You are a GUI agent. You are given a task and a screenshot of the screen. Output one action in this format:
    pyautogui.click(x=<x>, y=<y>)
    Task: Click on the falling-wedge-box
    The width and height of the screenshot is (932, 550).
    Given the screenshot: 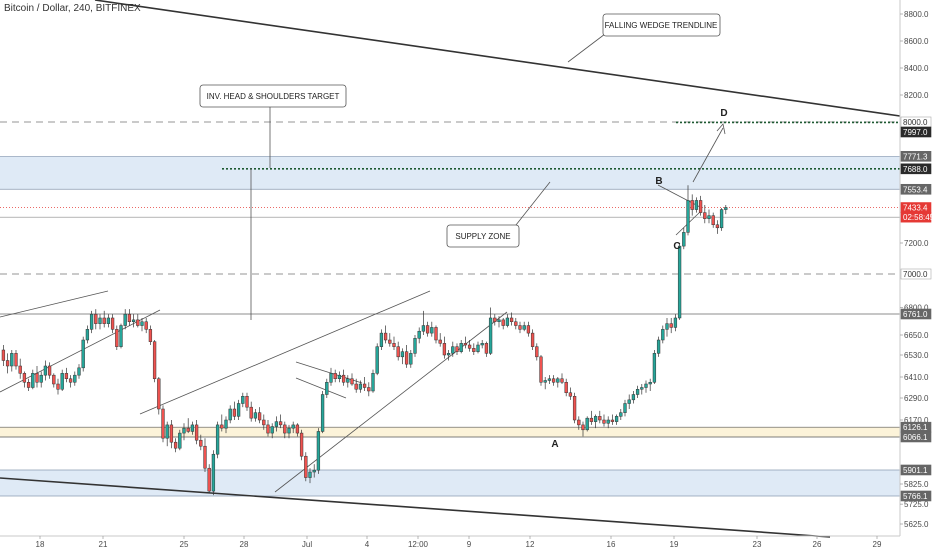 What is the action you would take?
    pyautogui.click(x=661, y=25)
    